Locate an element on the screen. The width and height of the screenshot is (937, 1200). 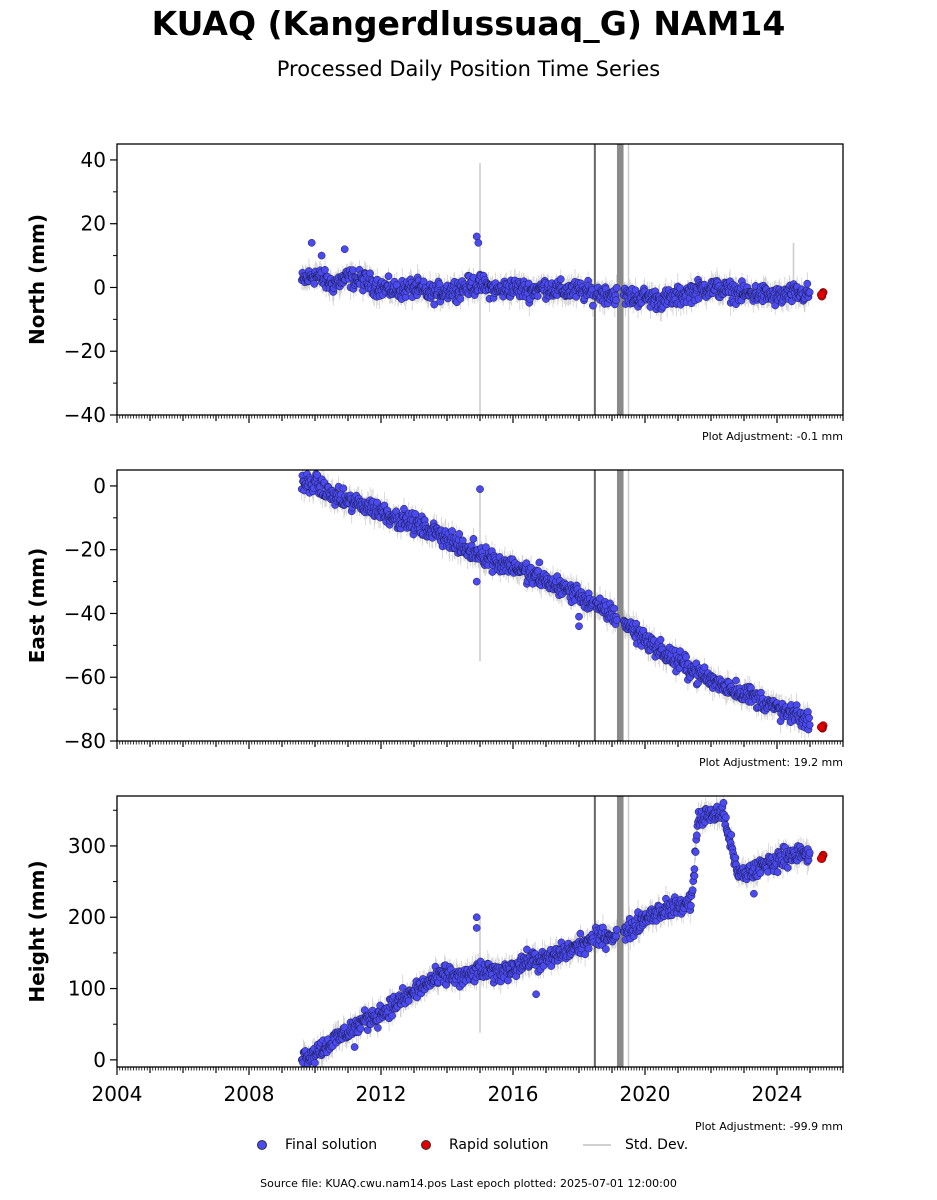
chart-title: KUAQ (Kangerdlussuaq_G) NAM14 is located at coordinates (468, 23).